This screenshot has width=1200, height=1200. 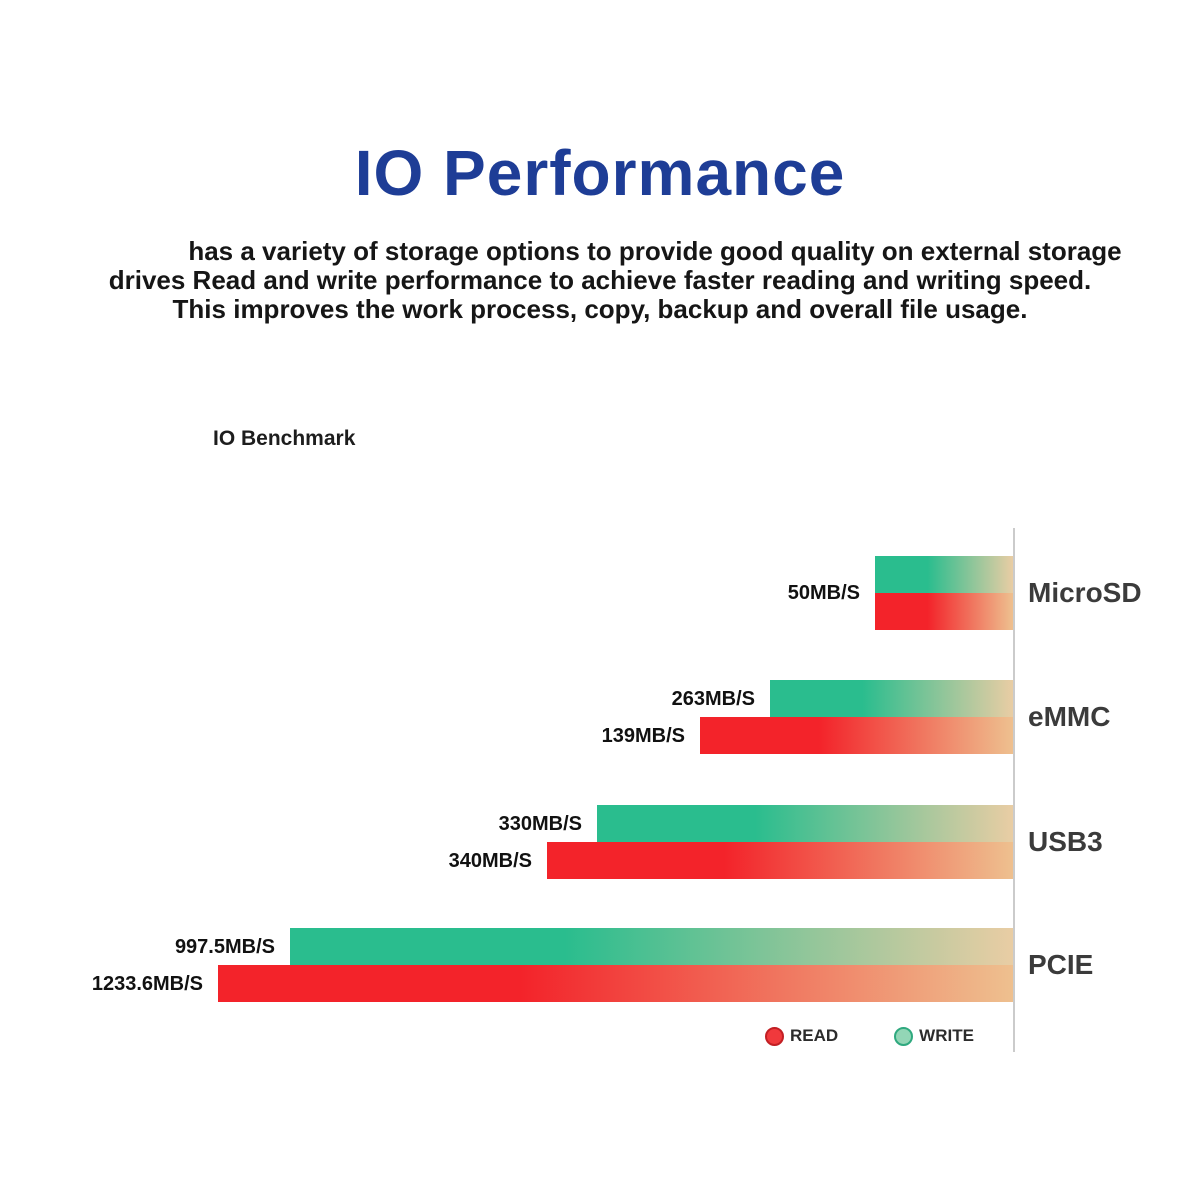 I want to click on page-title: IO Performance, so click(x=600, y=173).